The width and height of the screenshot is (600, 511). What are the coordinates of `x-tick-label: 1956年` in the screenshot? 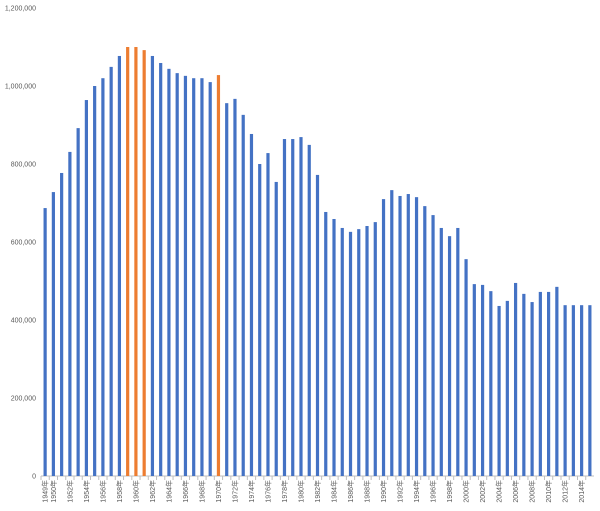 It's located at (102, 491).